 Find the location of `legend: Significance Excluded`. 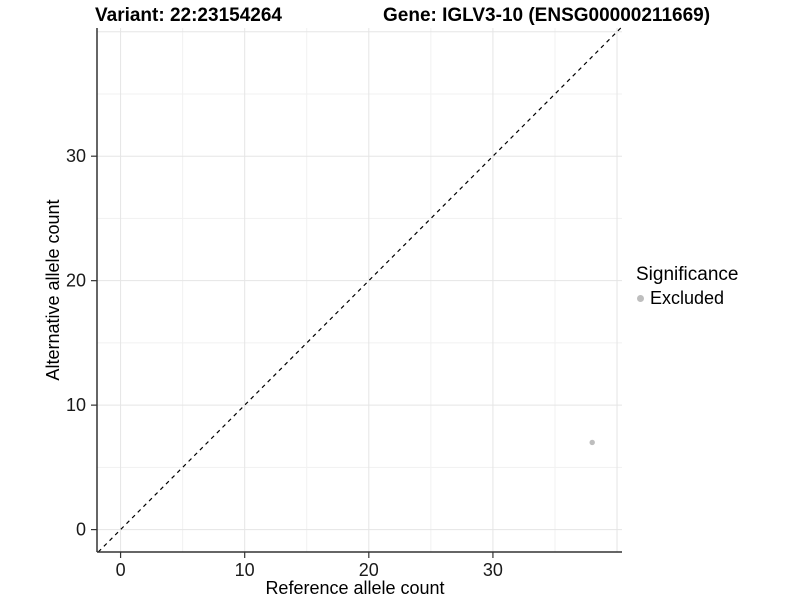

legend: Significance Excluded is located at coordinates (687, 286).